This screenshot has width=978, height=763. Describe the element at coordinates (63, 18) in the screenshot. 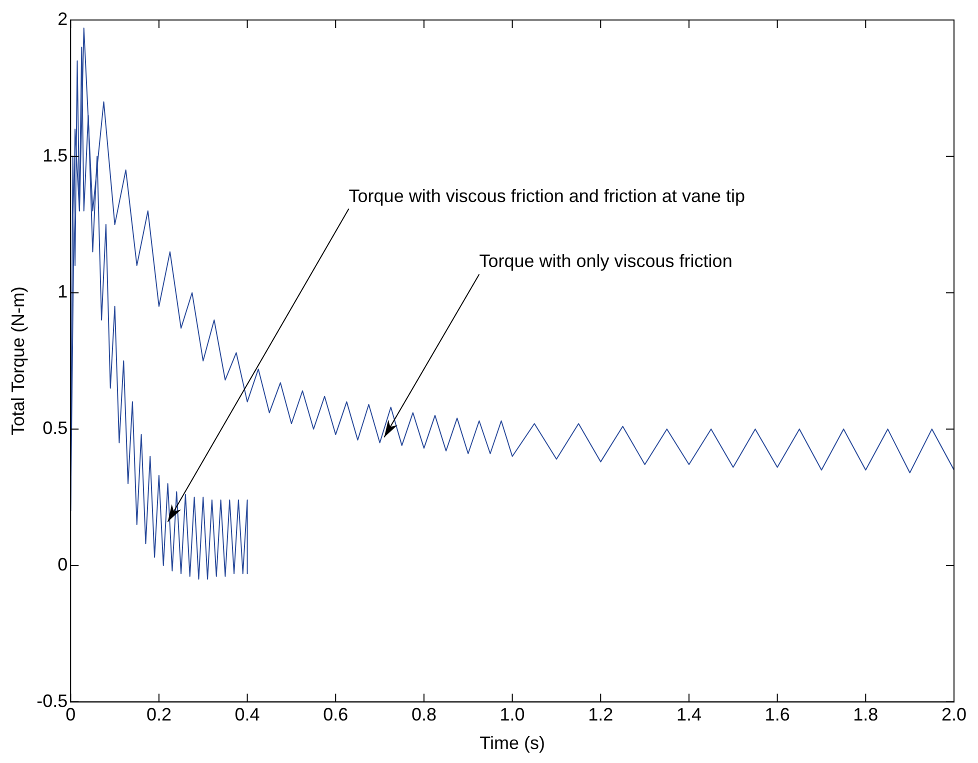

I see `y-tick-label: 2` at that location.